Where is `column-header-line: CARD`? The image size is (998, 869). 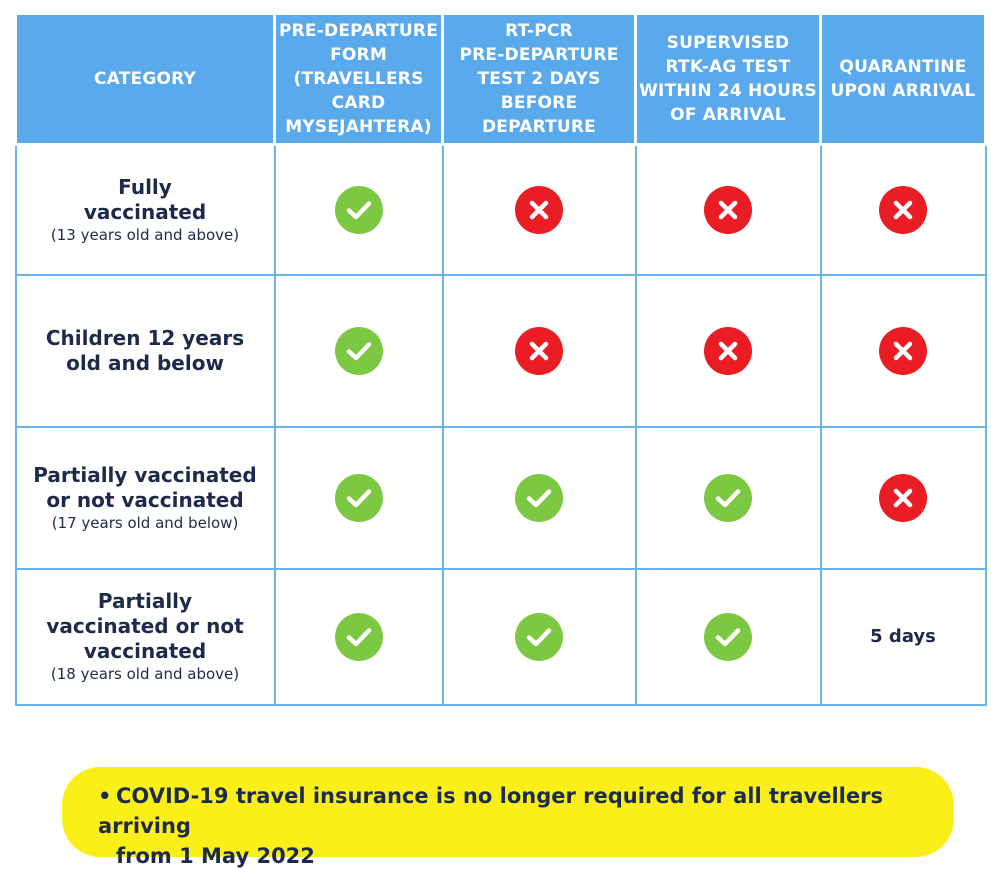 column-header-line: CARD is located at coordinates (358, 103).